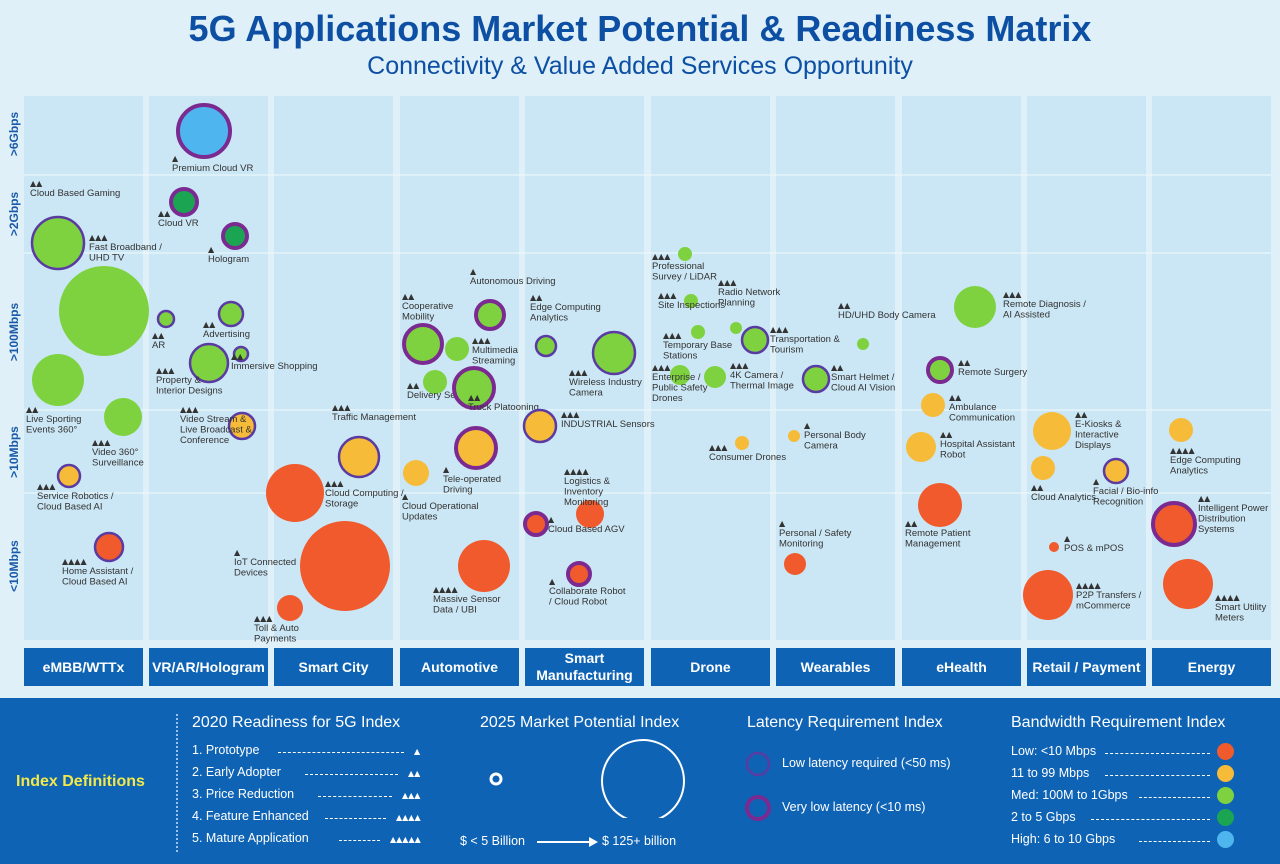 The image size is (1280, 864). What do you see at coordinates (417, 751) in the screenshot?
I see `readiness-triangle-icon: ▲` at bounding box center [417, 751].